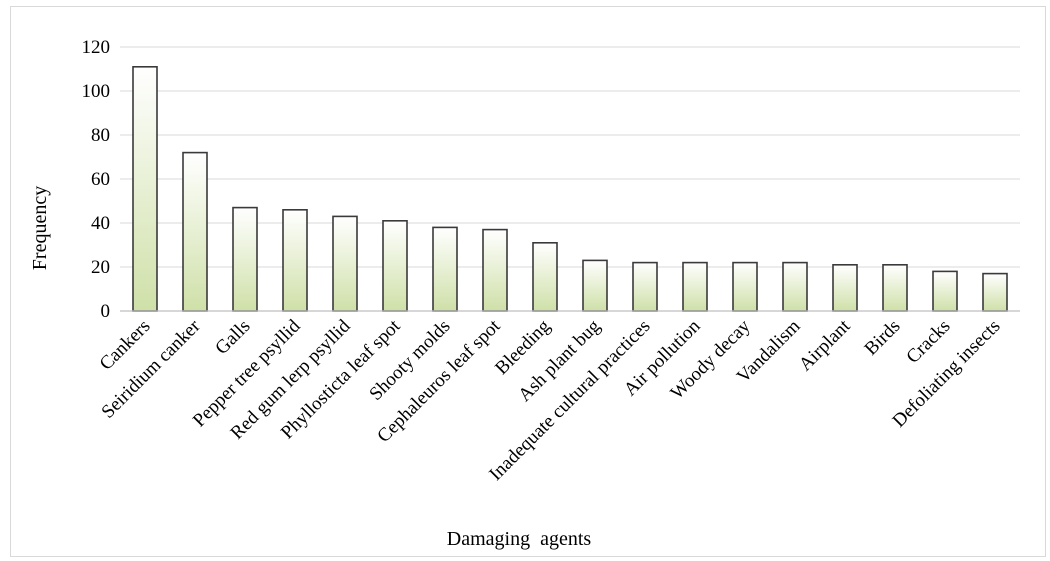 The image size is (1050, 561). What do you see at coordinates (232, 337) in the screenshot?
I see `x-tick-label: Galls` at bounding box center [232, 337].